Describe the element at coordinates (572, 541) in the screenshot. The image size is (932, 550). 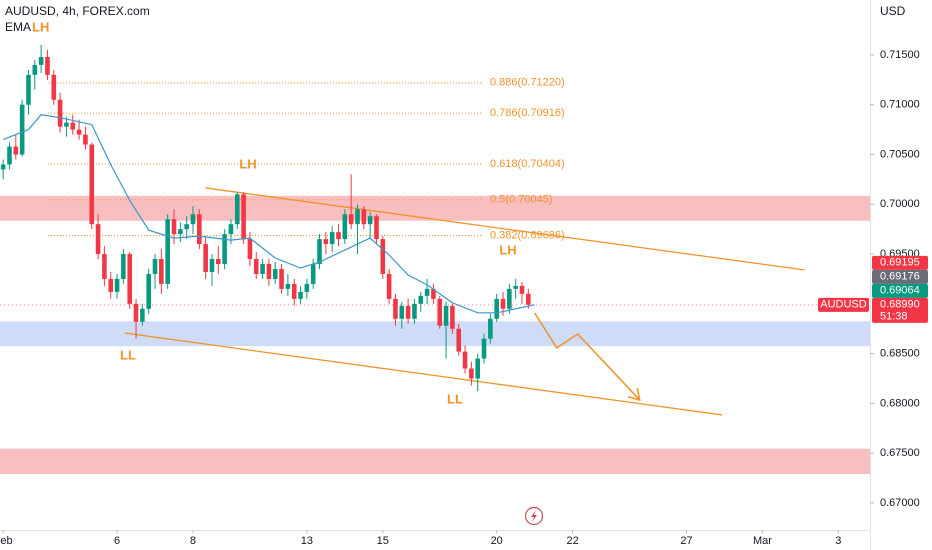
I see `x-tick-label: 22` at that location.